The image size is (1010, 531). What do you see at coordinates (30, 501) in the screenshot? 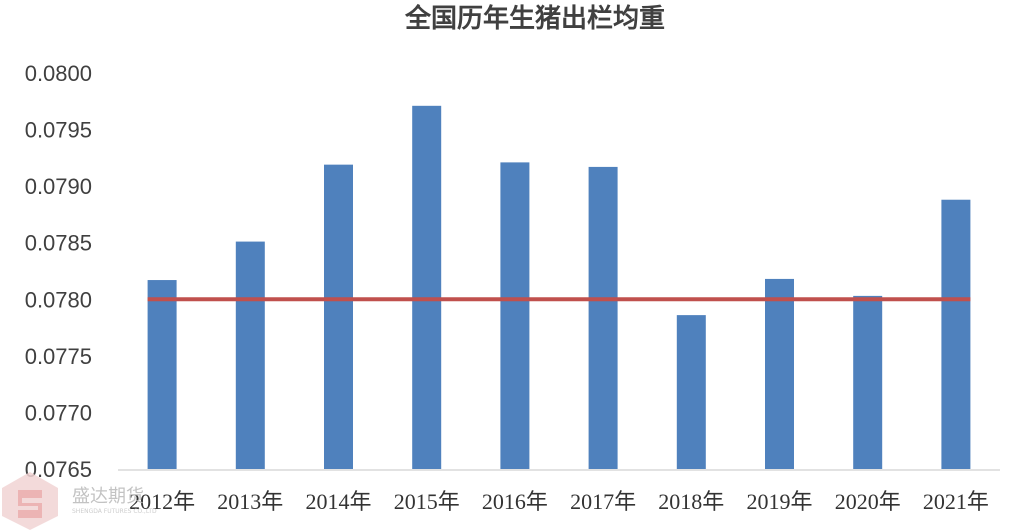
I see `company-logo` at bounding box center [30, 501].